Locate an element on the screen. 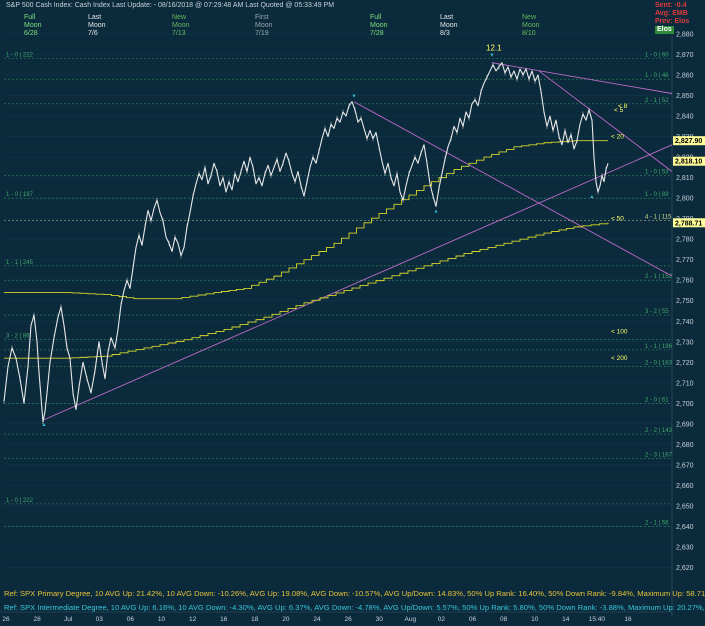 The height and width of the screenshot is (626, 705). x-tick-label: 15:40 is located at coordinates (597, 619).